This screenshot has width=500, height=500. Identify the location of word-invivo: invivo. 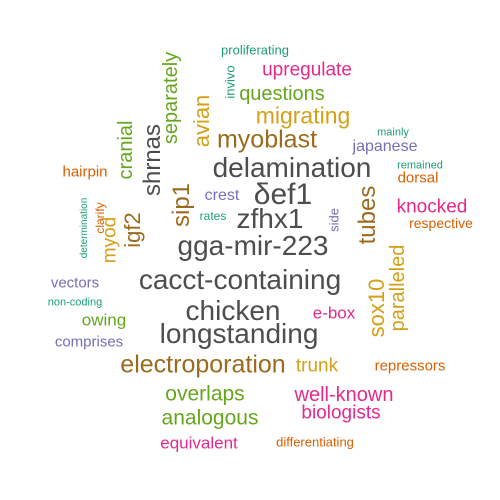
(230, 82).